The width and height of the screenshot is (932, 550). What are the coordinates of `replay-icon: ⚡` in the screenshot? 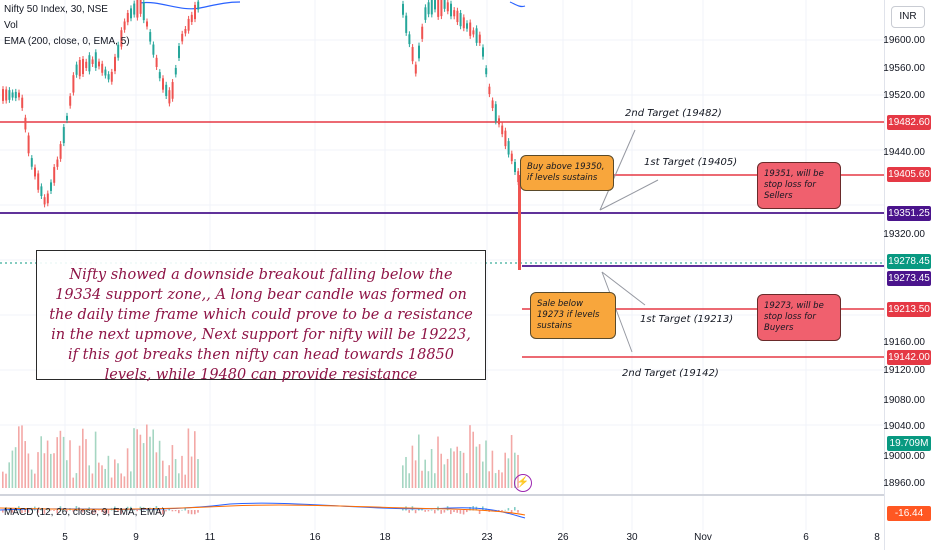 It's located at (523, 483).